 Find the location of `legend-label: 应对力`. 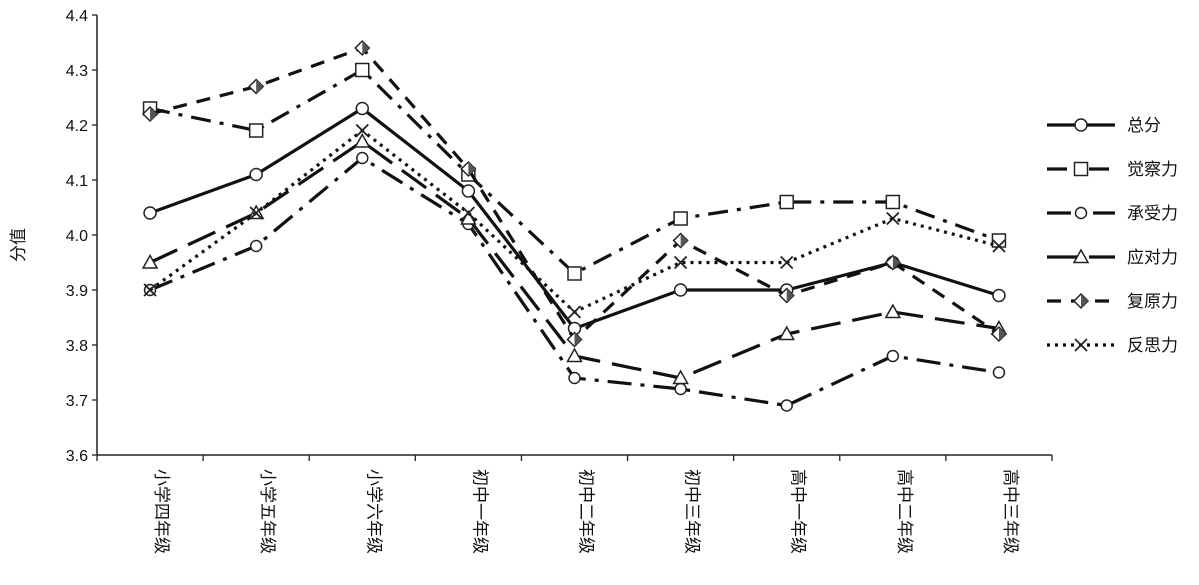

legend-label: 应对力 is located at coordinates (1152, 258).